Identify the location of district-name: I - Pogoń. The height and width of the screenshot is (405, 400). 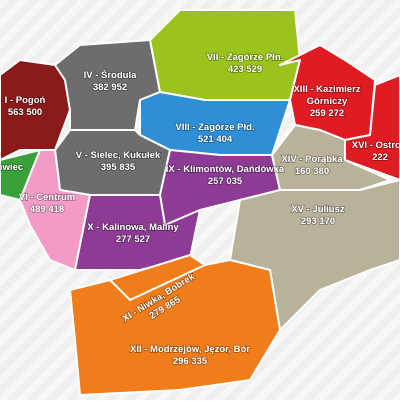
(25, 100).